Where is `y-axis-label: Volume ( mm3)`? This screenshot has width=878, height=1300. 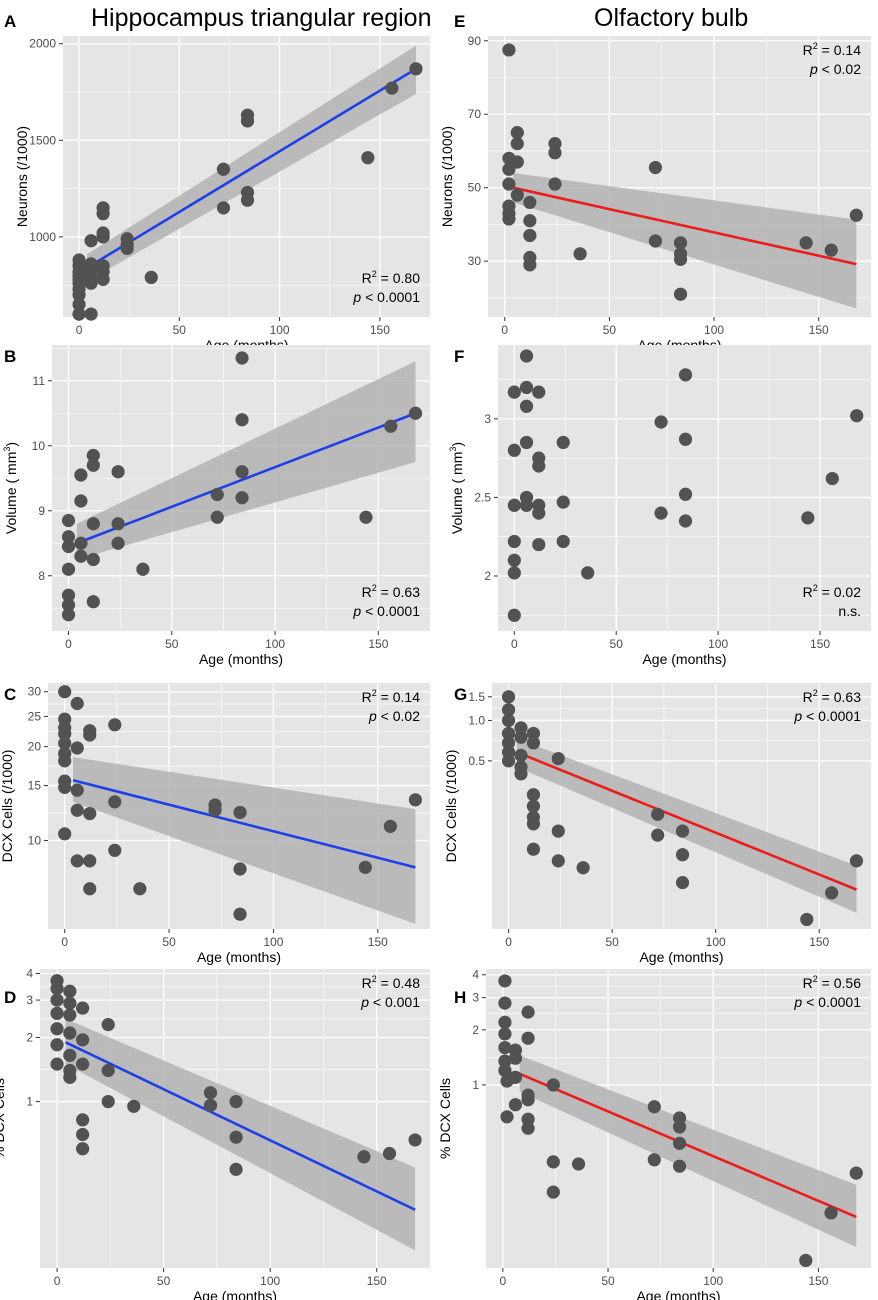 y-axis-label: Volume ( mm3) is located at coordinates (456, 488).